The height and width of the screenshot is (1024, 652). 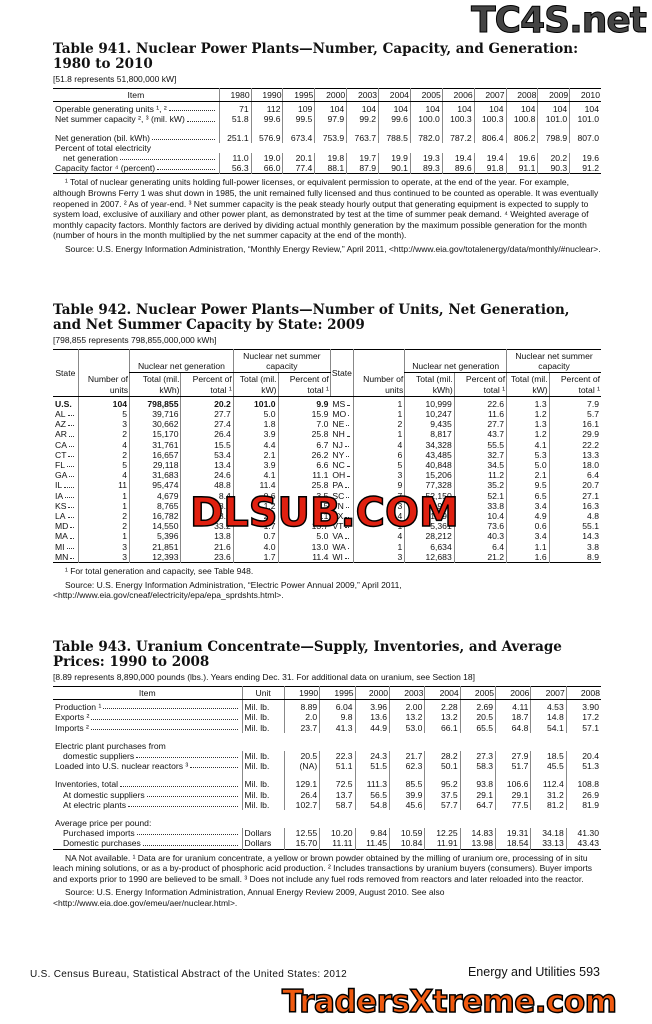 I want to click on cell: 77.5, so click(x=513, y=805).